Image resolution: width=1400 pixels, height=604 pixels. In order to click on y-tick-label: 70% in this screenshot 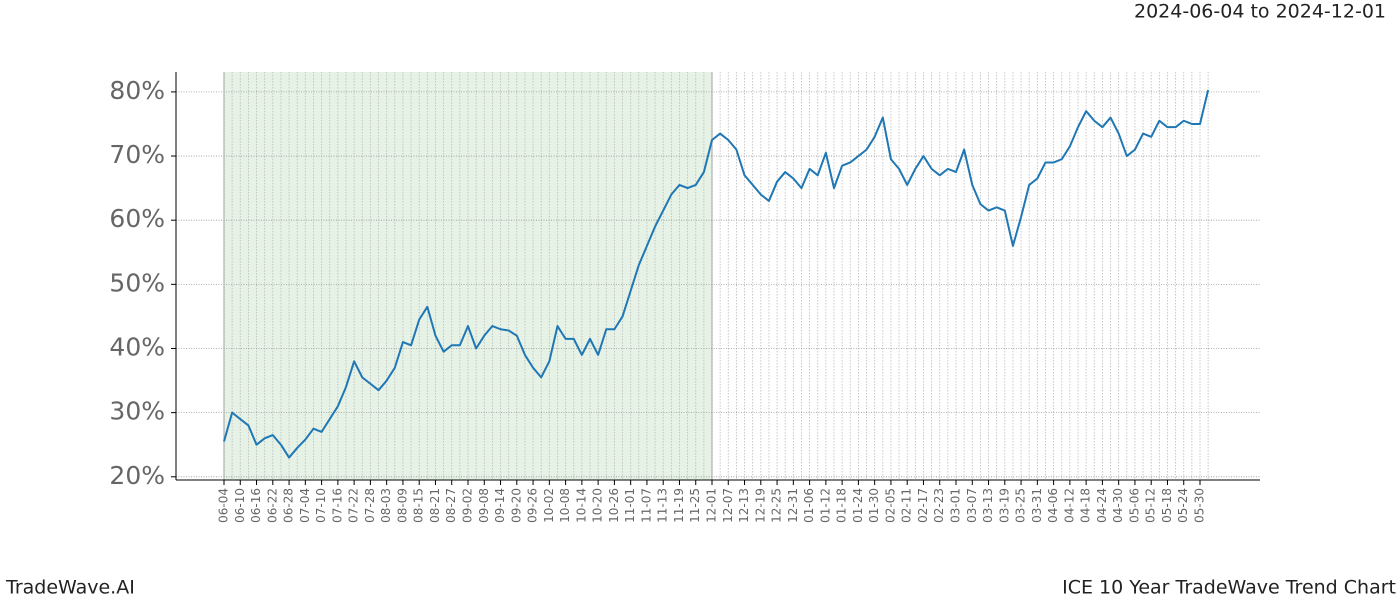, I will do `click(137, 154)`.